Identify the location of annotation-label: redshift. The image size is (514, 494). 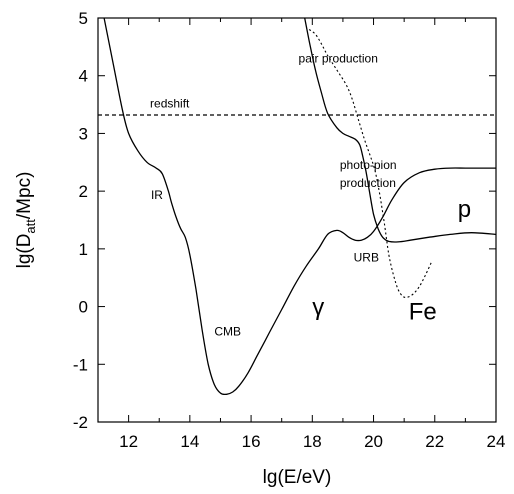
(170, 103).